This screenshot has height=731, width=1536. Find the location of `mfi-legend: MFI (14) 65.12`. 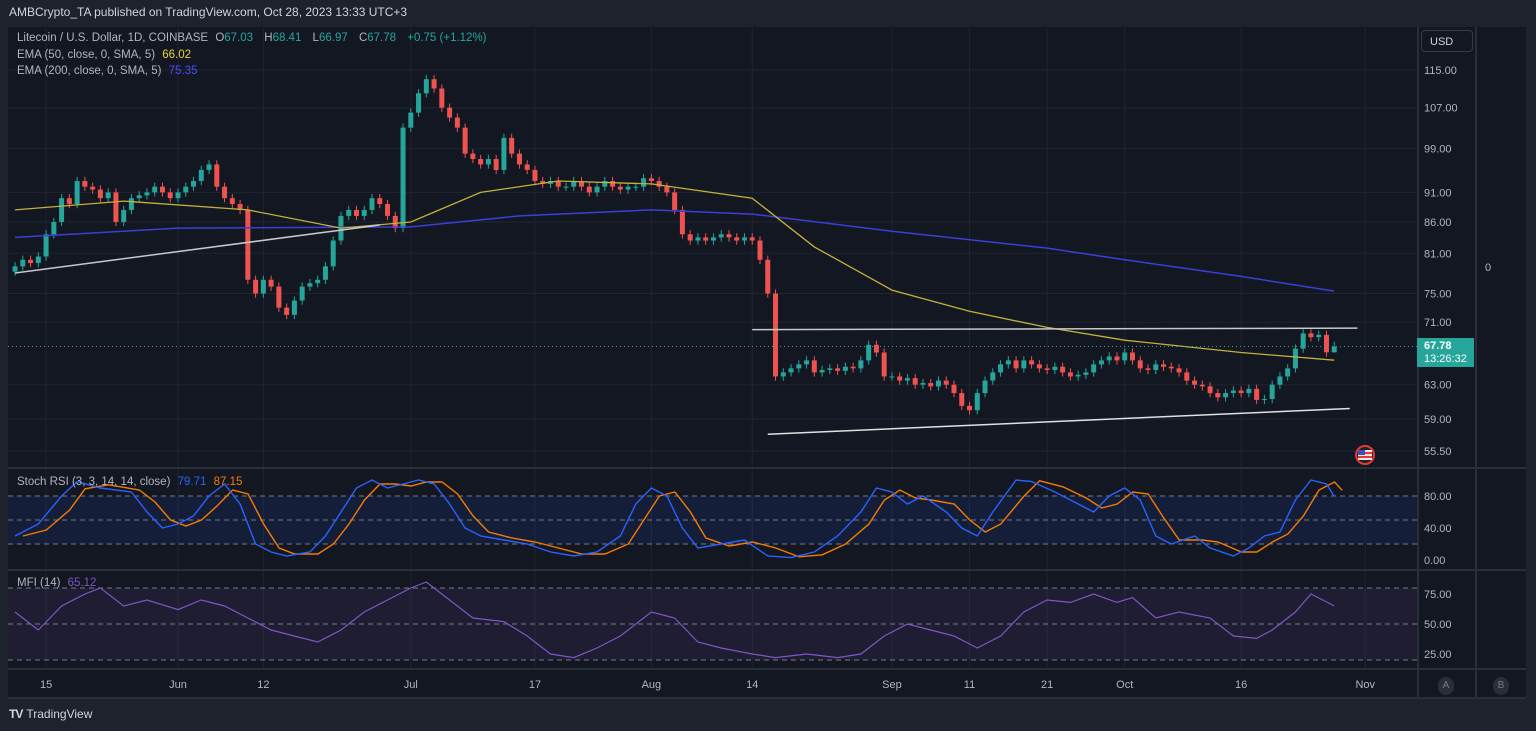

mfi-legend: MFI (14) 65.12 is located at coordinates (58, 583).